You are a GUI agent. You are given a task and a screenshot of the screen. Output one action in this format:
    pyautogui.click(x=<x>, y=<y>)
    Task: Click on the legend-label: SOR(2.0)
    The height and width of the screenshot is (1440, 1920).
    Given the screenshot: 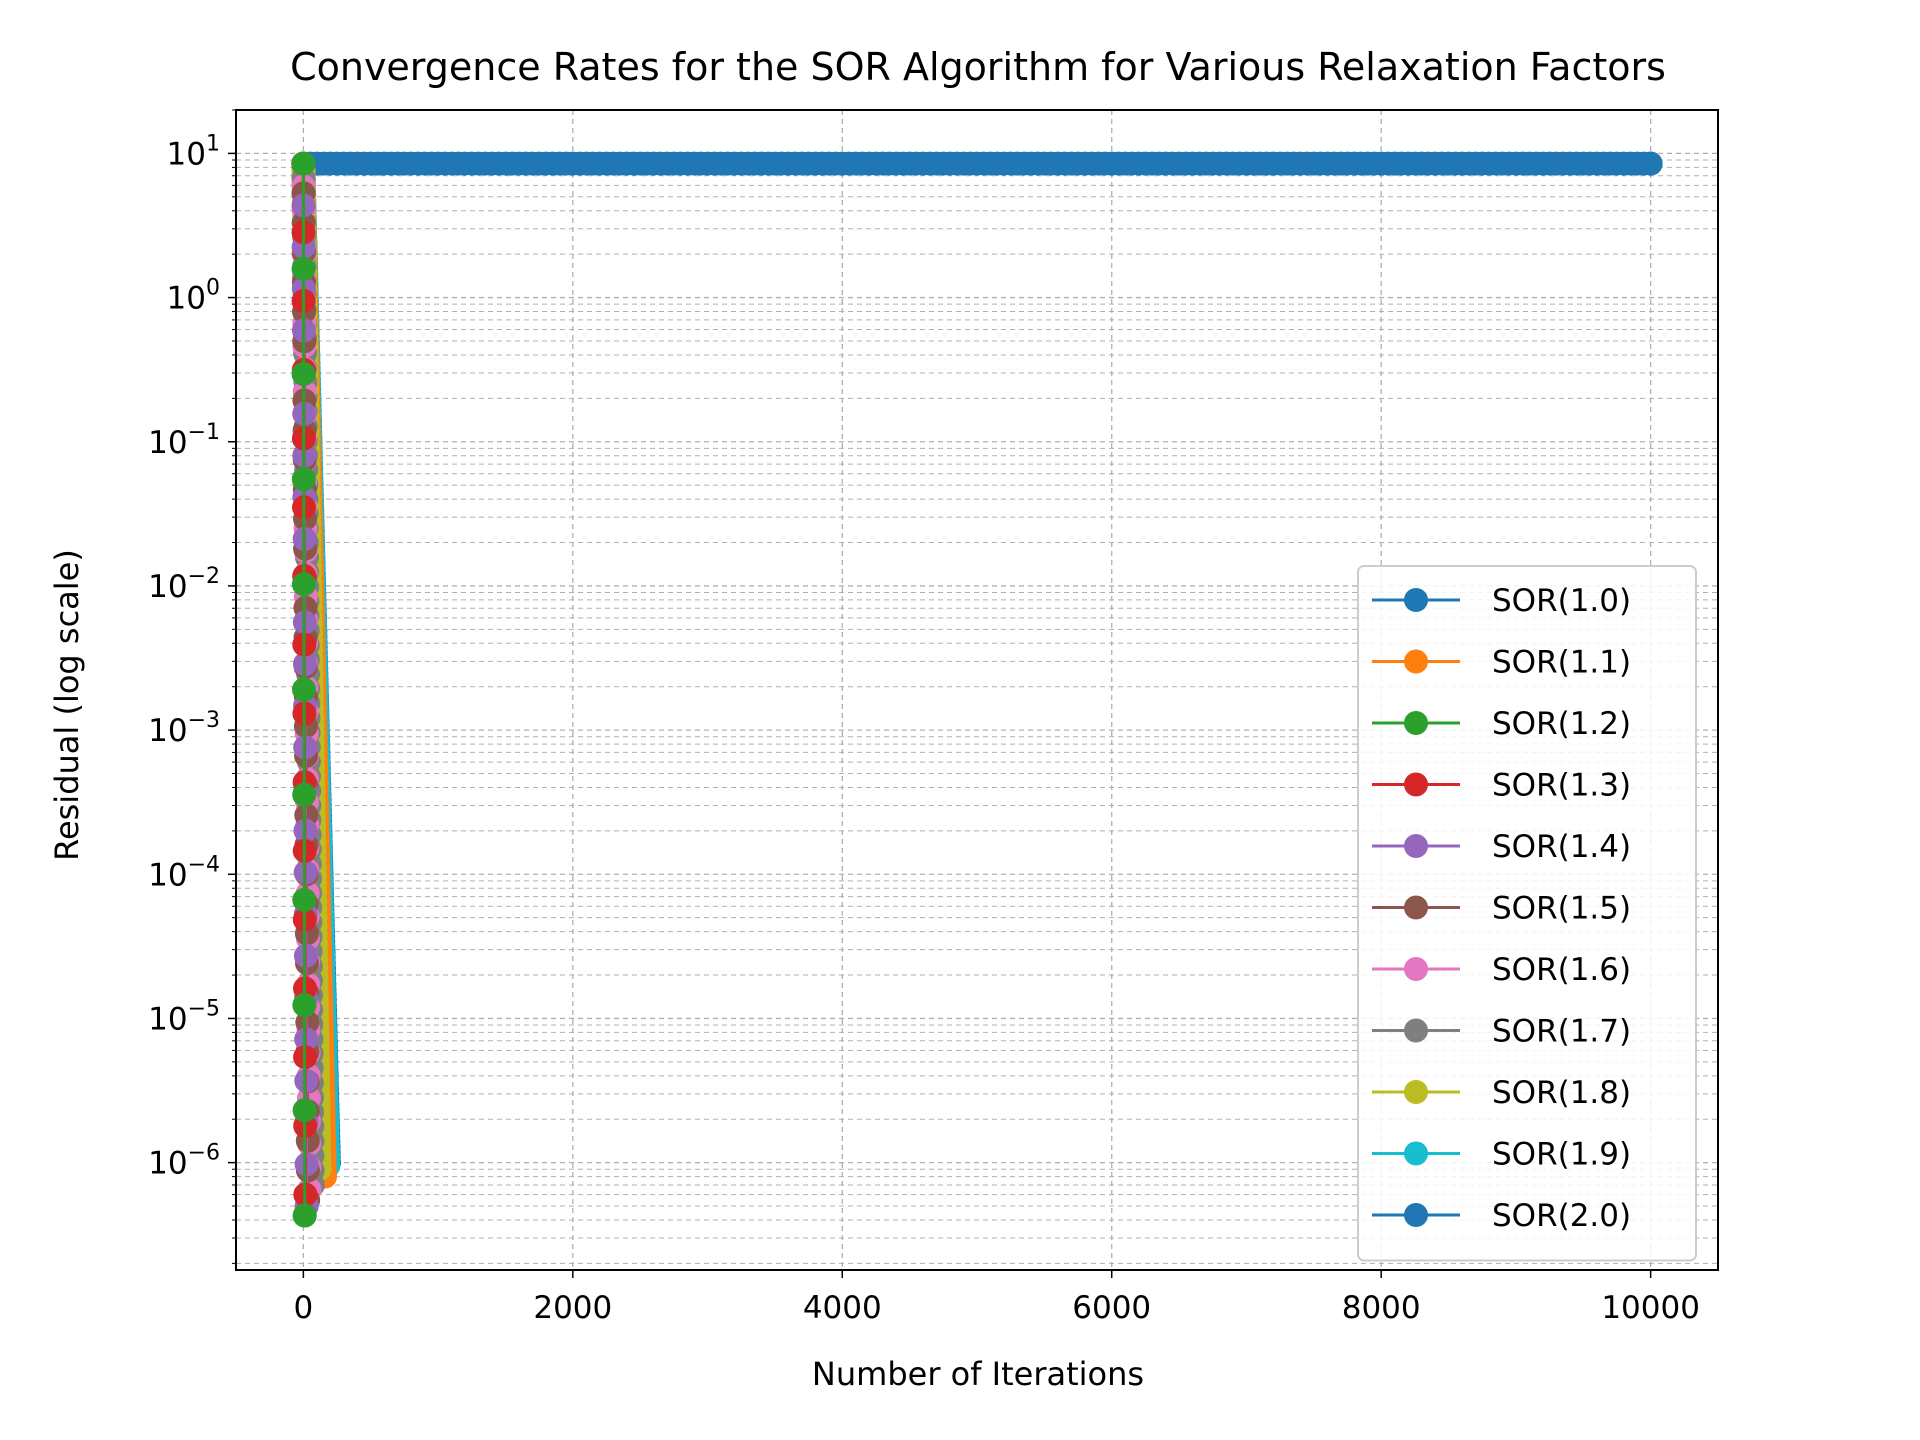 What is the action you would take?
    pyautogui.click(x=1561, y=1216)
    